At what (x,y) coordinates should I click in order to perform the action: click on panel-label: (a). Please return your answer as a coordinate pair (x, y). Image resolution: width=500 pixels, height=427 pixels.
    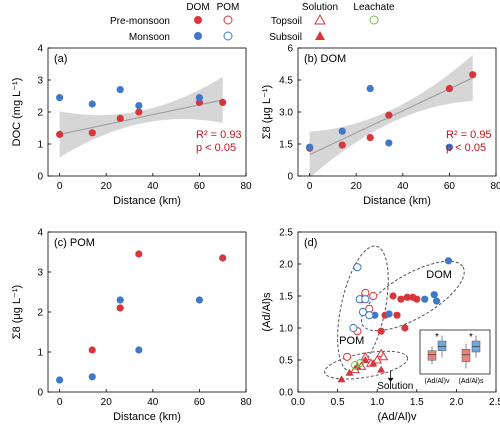
    Looking at the image, I should click on (60, 59).